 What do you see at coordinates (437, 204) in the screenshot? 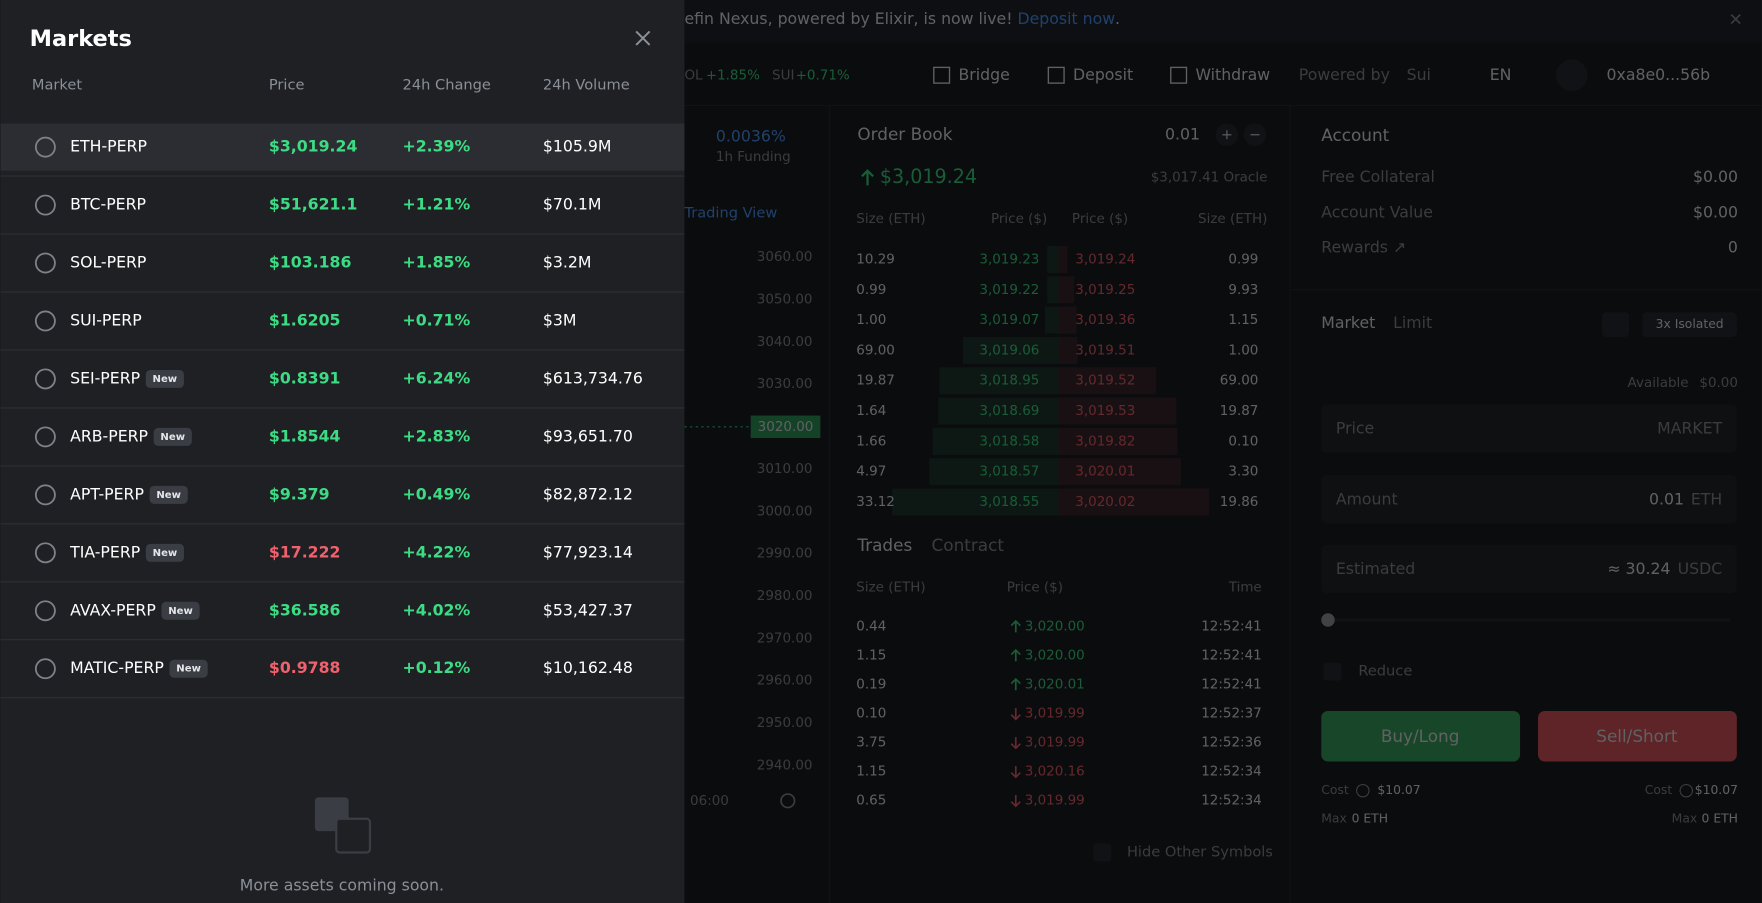
I see `change: +1.21%` at bounding box center [437, 204].